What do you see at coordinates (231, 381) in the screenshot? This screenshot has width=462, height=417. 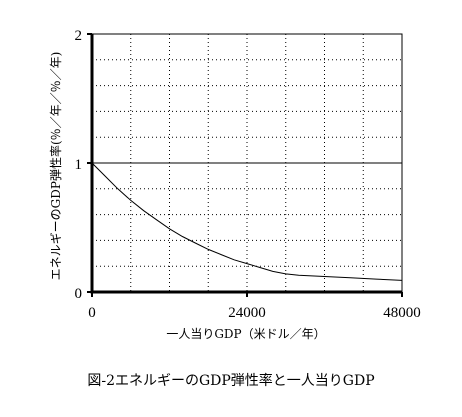 I see `figure-caption: 図-2エネルギーのGDP弾性率と一人当りGDP` at bounding box center [231, 381].